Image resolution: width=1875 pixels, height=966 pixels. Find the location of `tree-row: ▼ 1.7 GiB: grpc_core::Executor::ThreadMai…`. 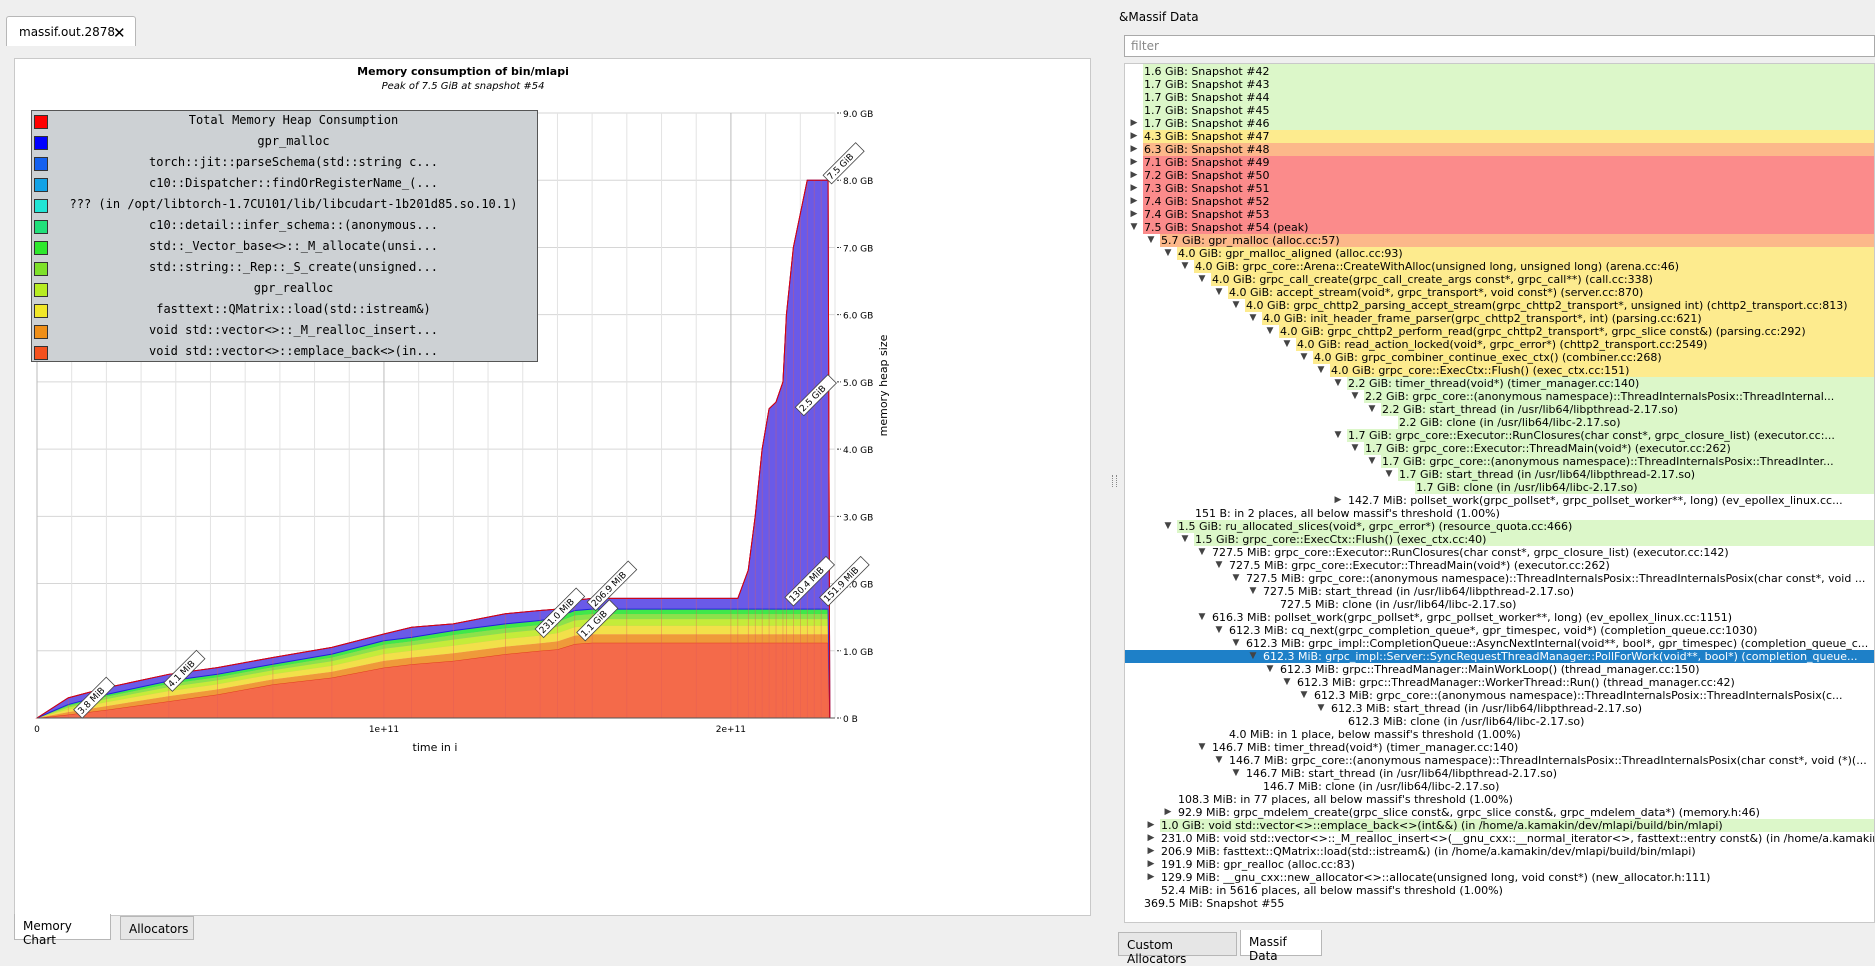

tree-row: ▼ 1.7 GiB: grpc_core::Executor::ThreadMai… is located at coordinates (1499, 448).